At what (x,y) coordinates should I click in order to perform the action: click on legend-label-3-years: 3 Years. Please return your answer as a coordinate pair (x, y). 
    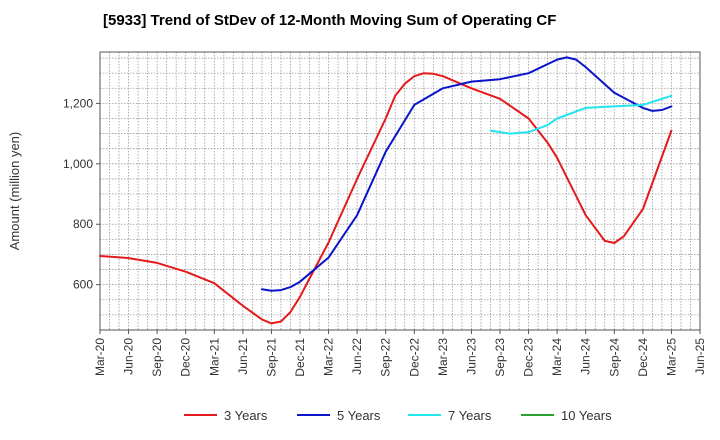
    Looking at the image, I should click on (246, 415).